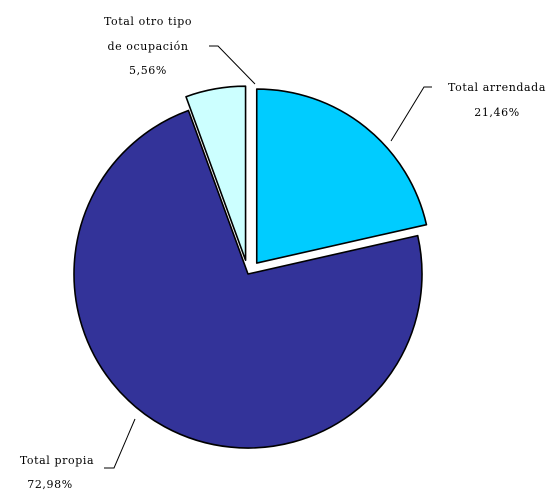  Describe the element at coordinates (411, 114) in the screenshot. I see `leader-line-arrendada` at that location.